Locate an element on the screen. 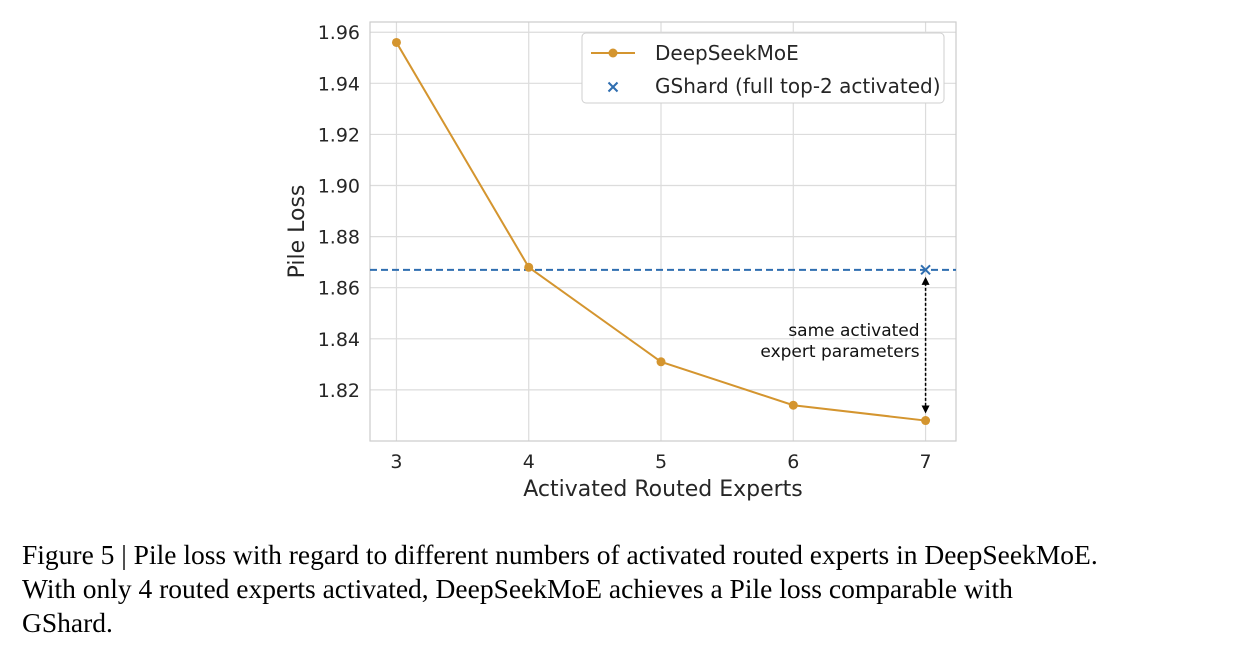  y-tick-label: 1.88 is located at coordinates (339, 238).